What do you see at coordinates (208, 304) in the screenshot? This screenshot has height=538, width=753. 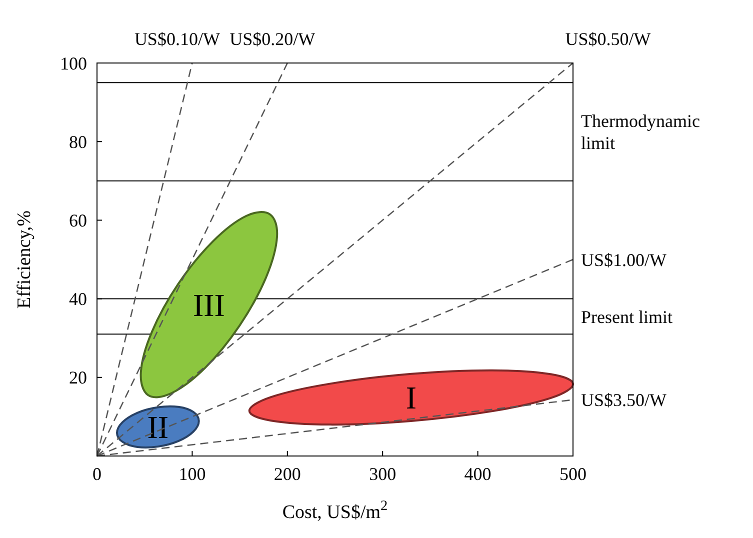 I see `series-label: III` at bounding box center [208, 304].